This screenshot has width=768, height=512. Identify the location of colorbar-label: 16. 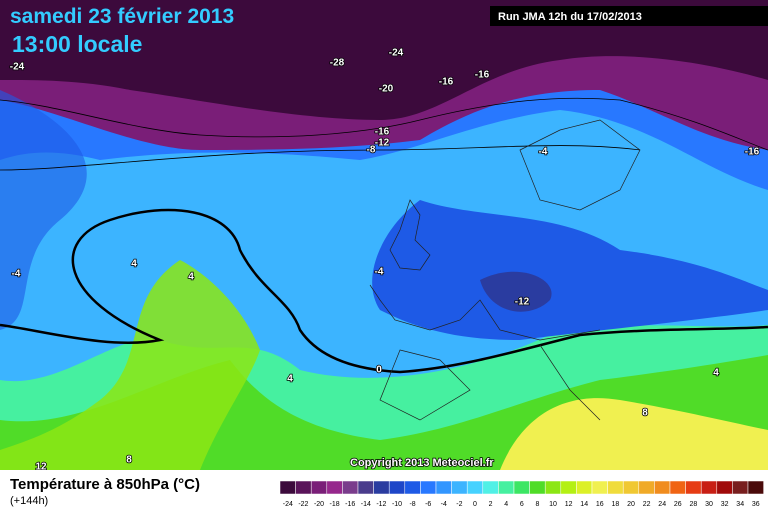
(600, 504).